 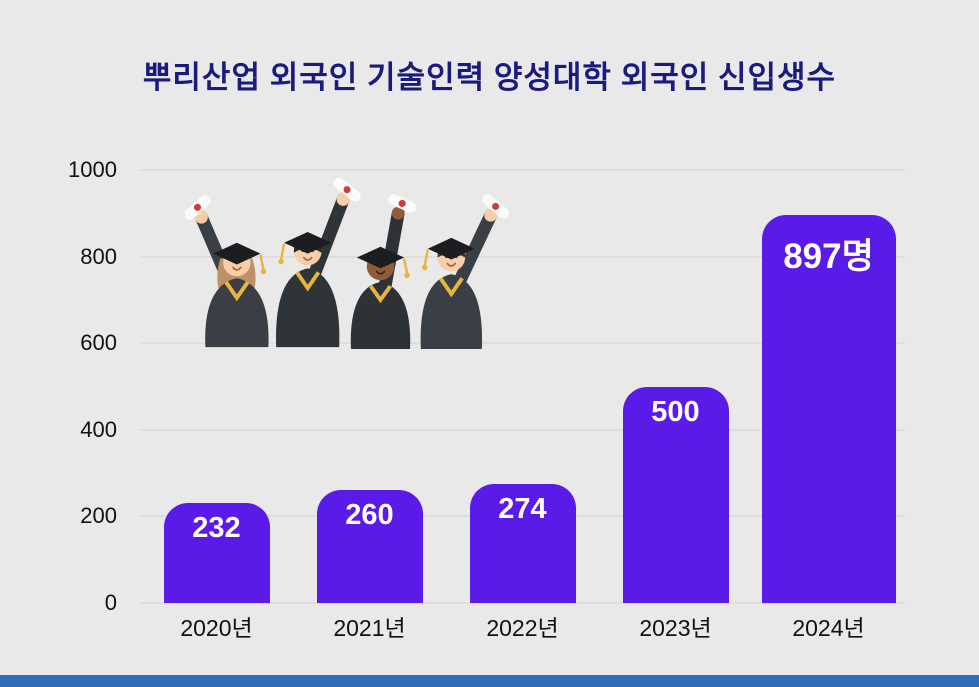 I want to click on bar-value-label: 274, so click(x=522, y=509).